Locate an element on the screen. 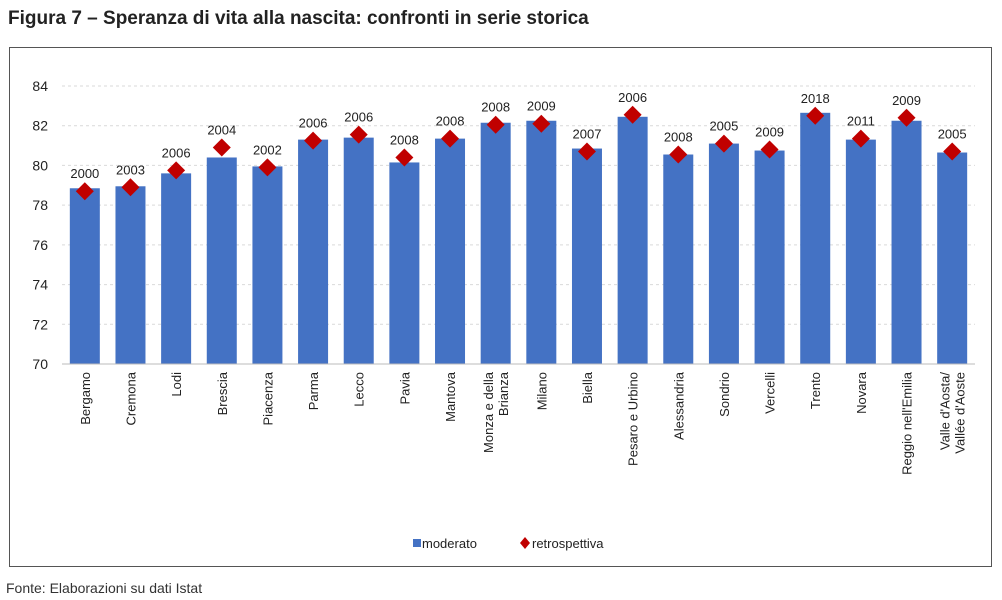  x-tick-label: Pavia is located at coordinates (404, 387).